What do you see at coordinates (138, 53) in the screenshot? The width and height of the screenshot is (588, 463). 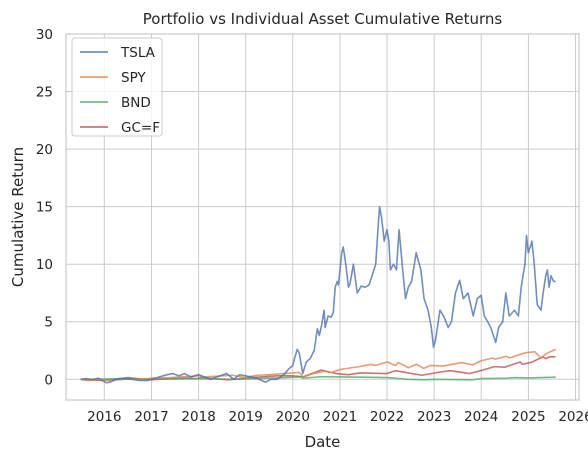 I see `legend-label-tsla: TSLA` at bounding box center [138, 53].